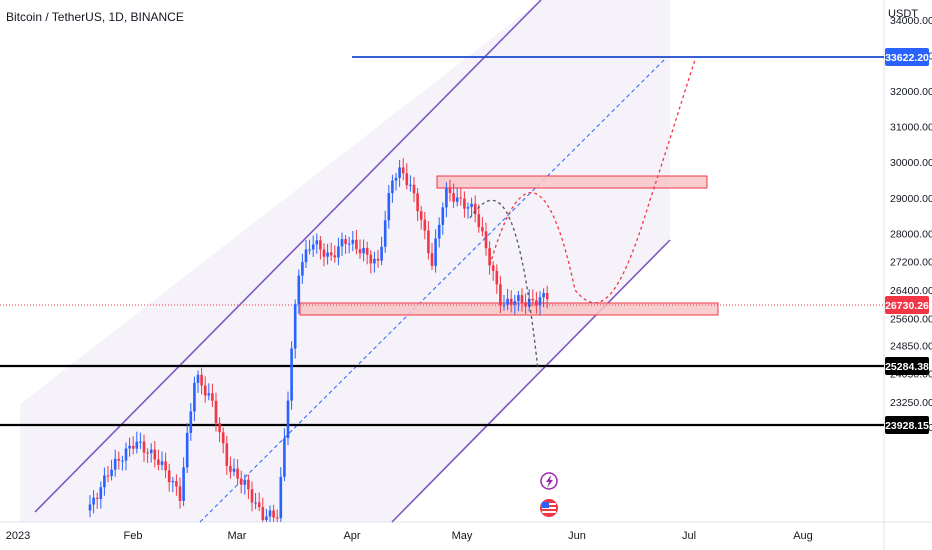  I want to click on price-tag: 25284.38, so click(907, 366).